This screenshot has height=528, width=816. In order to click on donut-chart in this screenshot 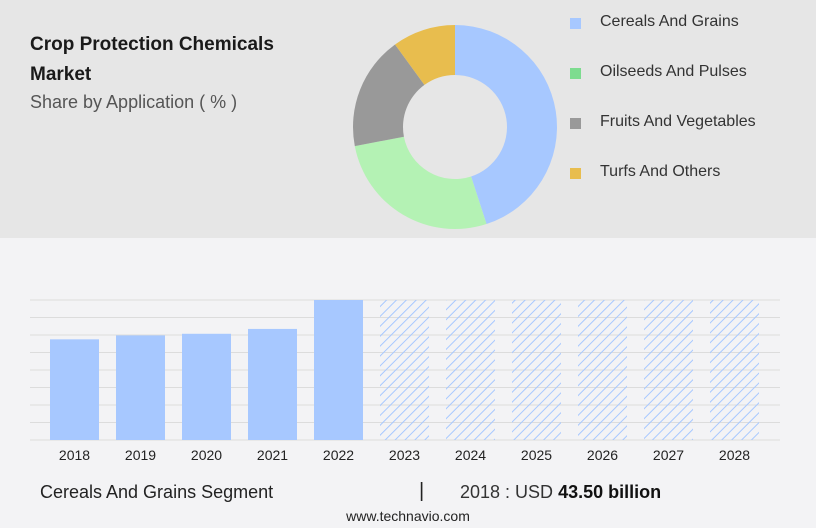, I will do `click(455, 127)`.